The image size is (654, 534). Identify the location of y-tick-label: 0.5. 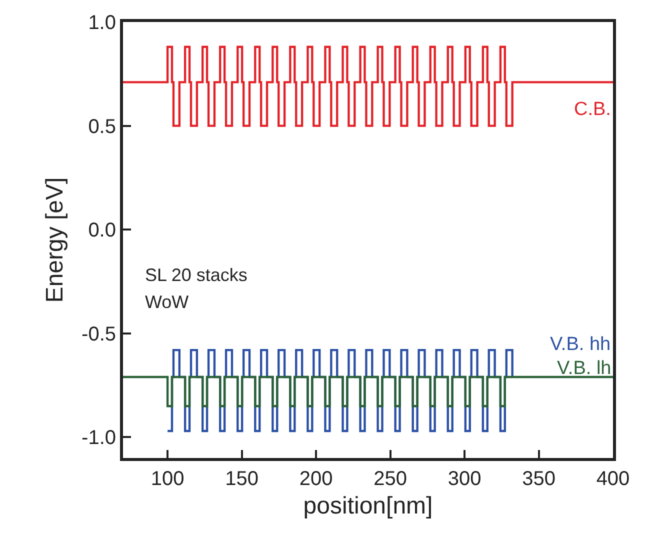
(102, 127).